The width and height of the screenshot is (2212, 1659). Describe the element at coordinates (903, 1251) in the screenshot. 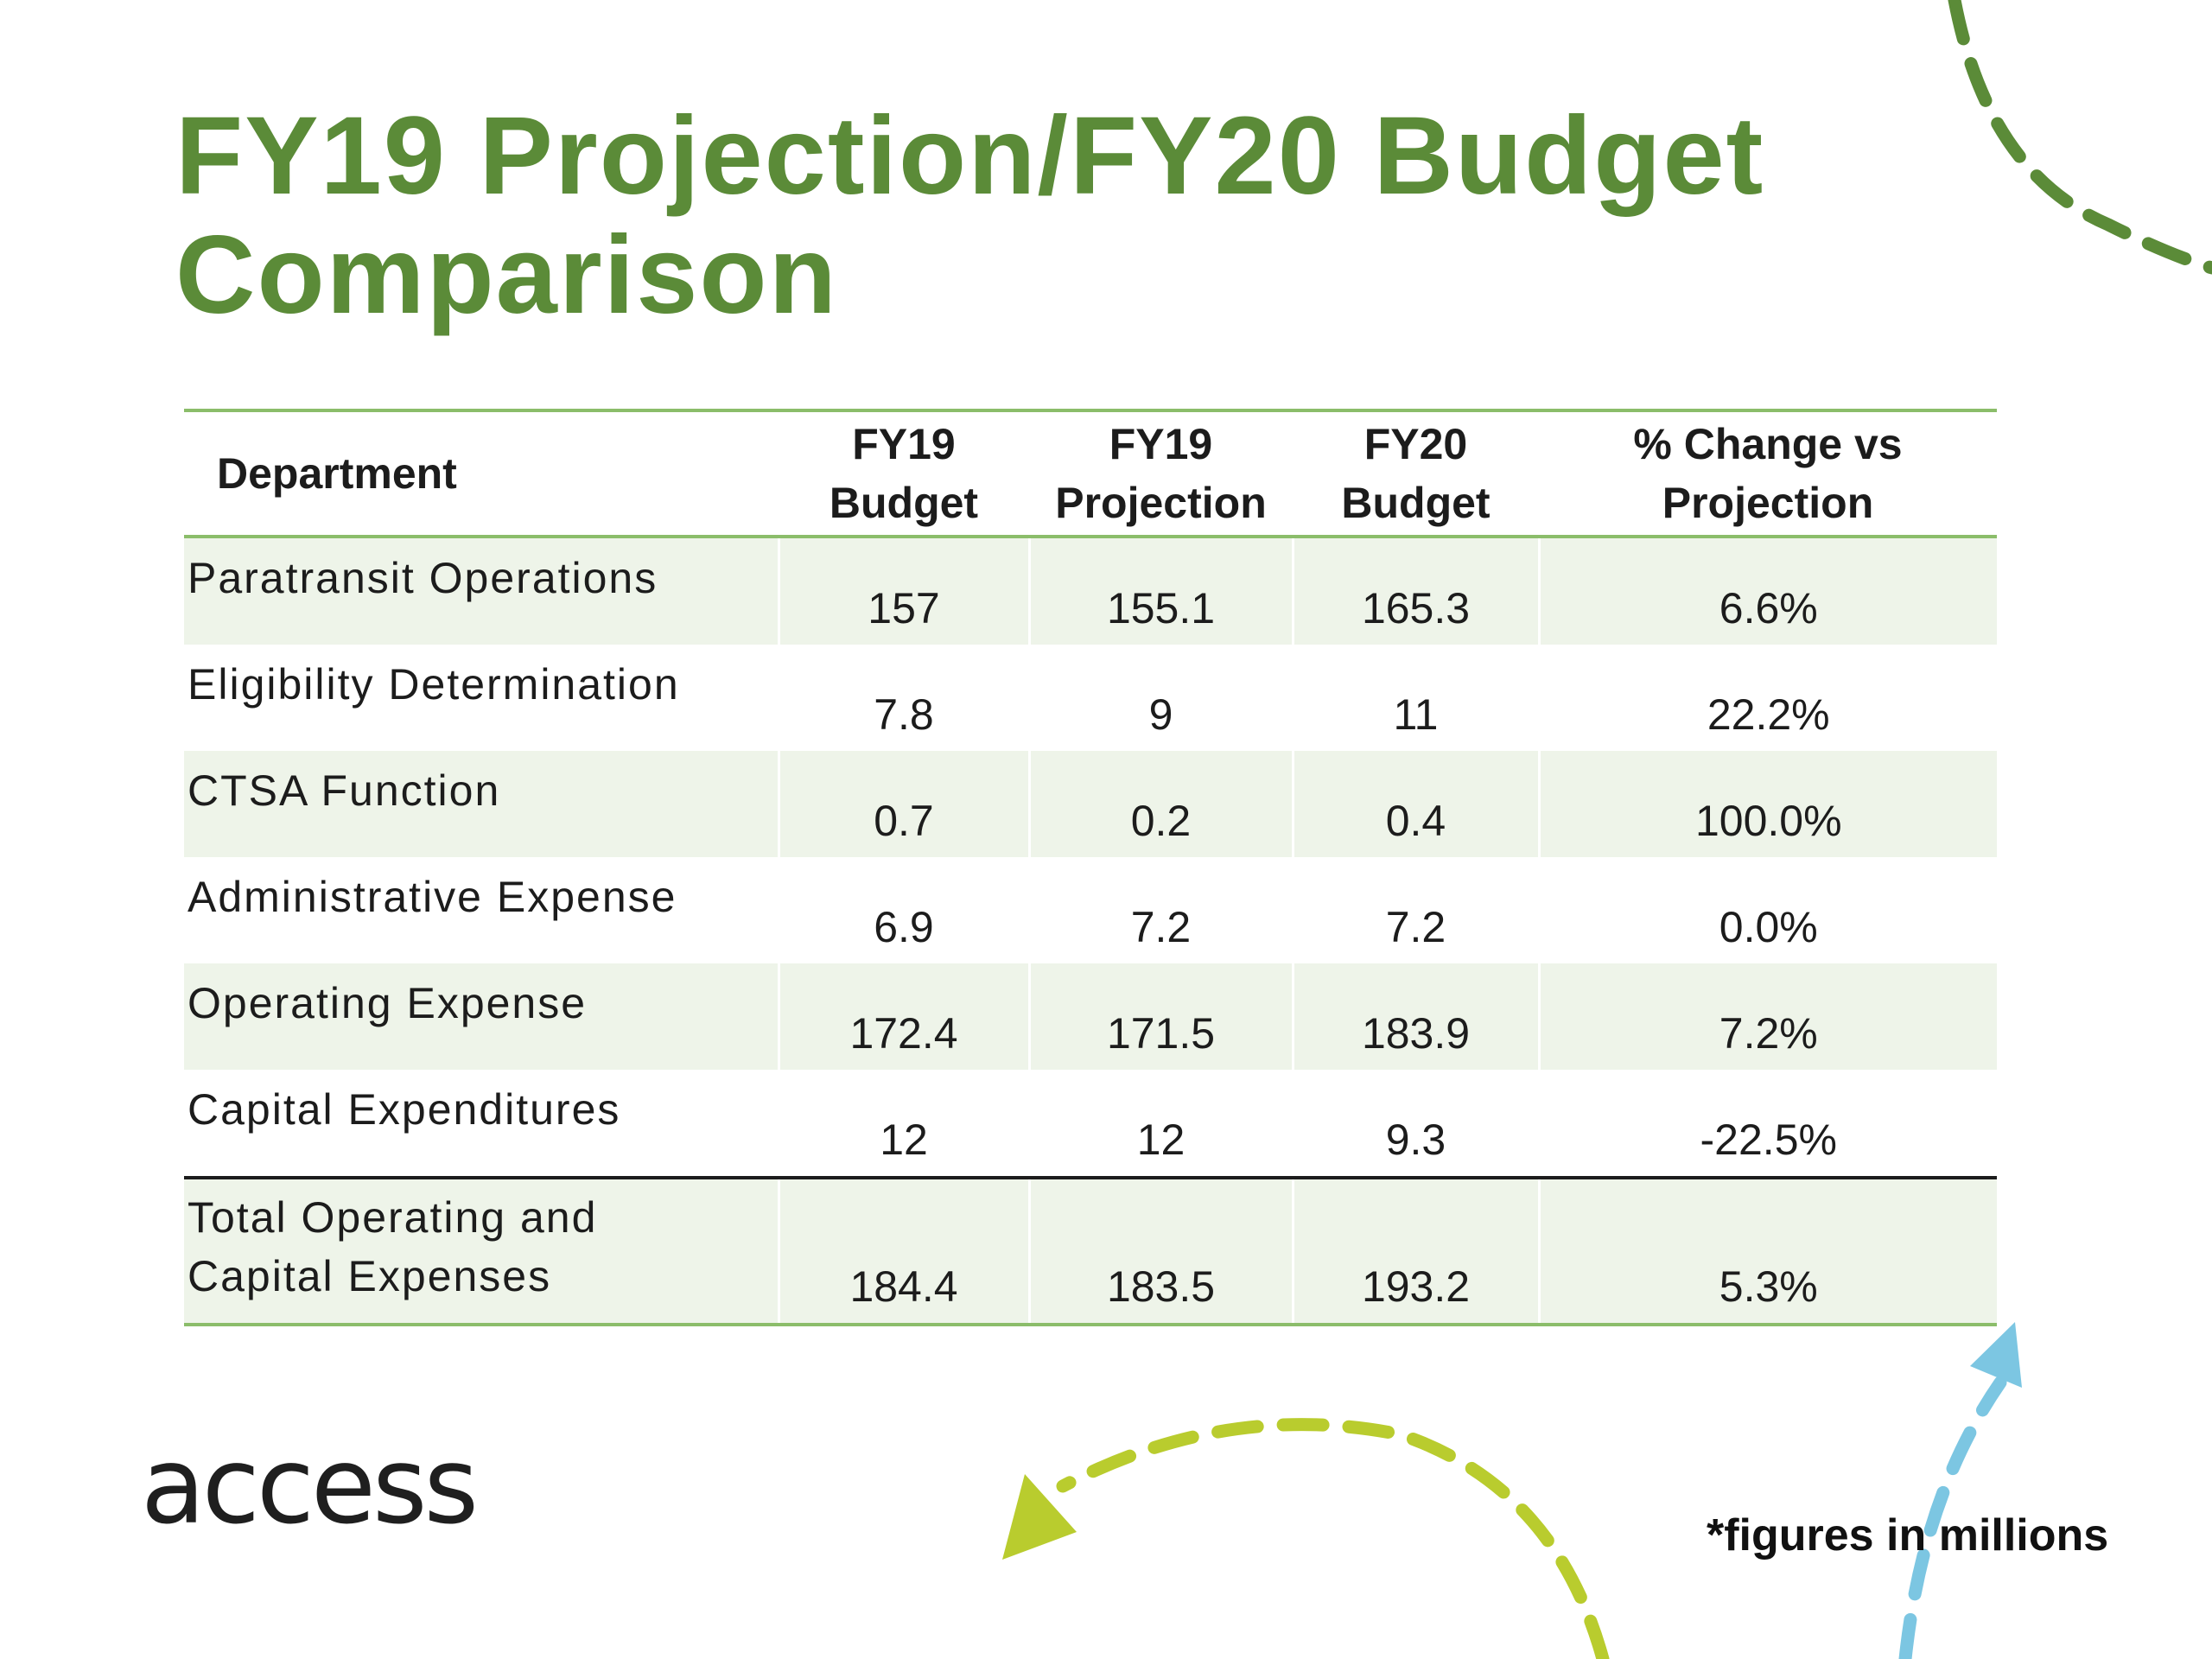

I see `total-fy19-budget: 184.4` at that location.